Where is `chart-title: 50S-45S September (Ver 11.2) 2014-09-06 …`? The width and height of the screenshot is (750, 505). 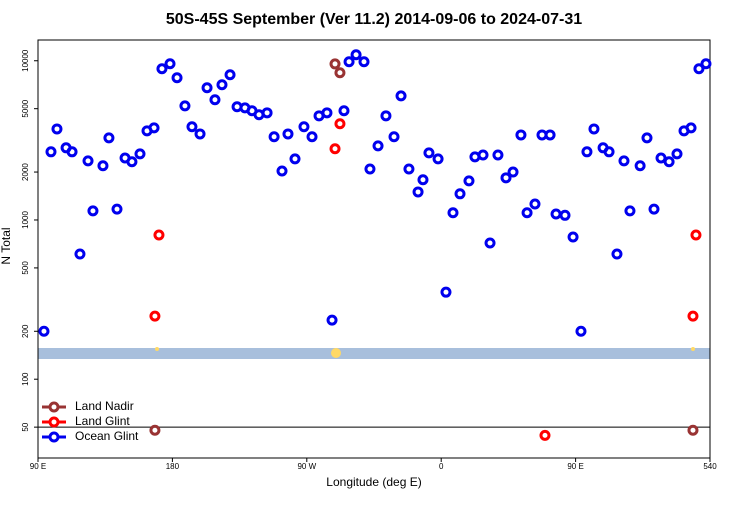
chart-title: 50S-45S September (Ver 11.2) 2014-09-06 … is located at coordinates (374, 19).